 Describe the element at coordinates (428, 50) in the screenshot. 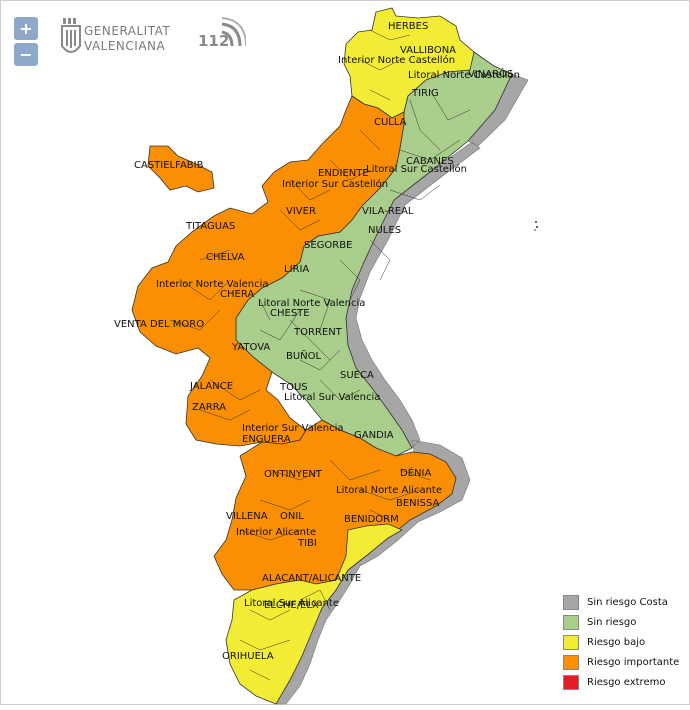

I see `map-label: VALLIBONA` at that location.